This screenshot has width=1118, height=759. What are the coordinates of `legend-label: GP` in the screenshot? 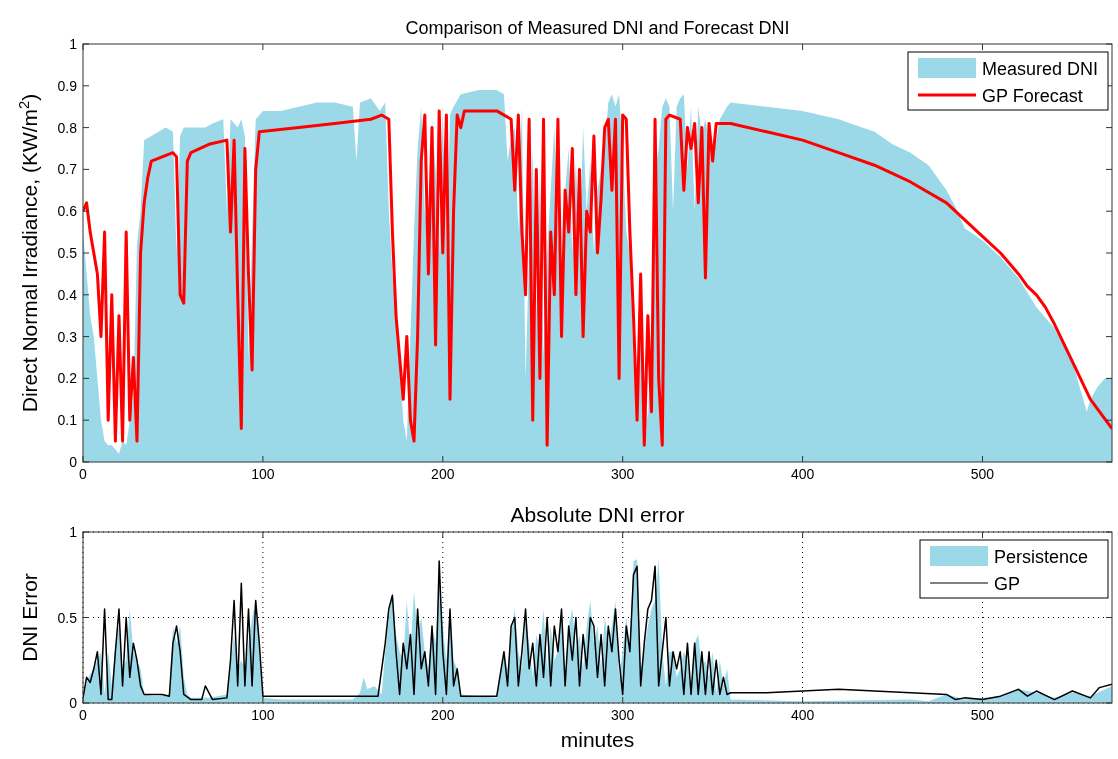 It's located at (1007, 584).